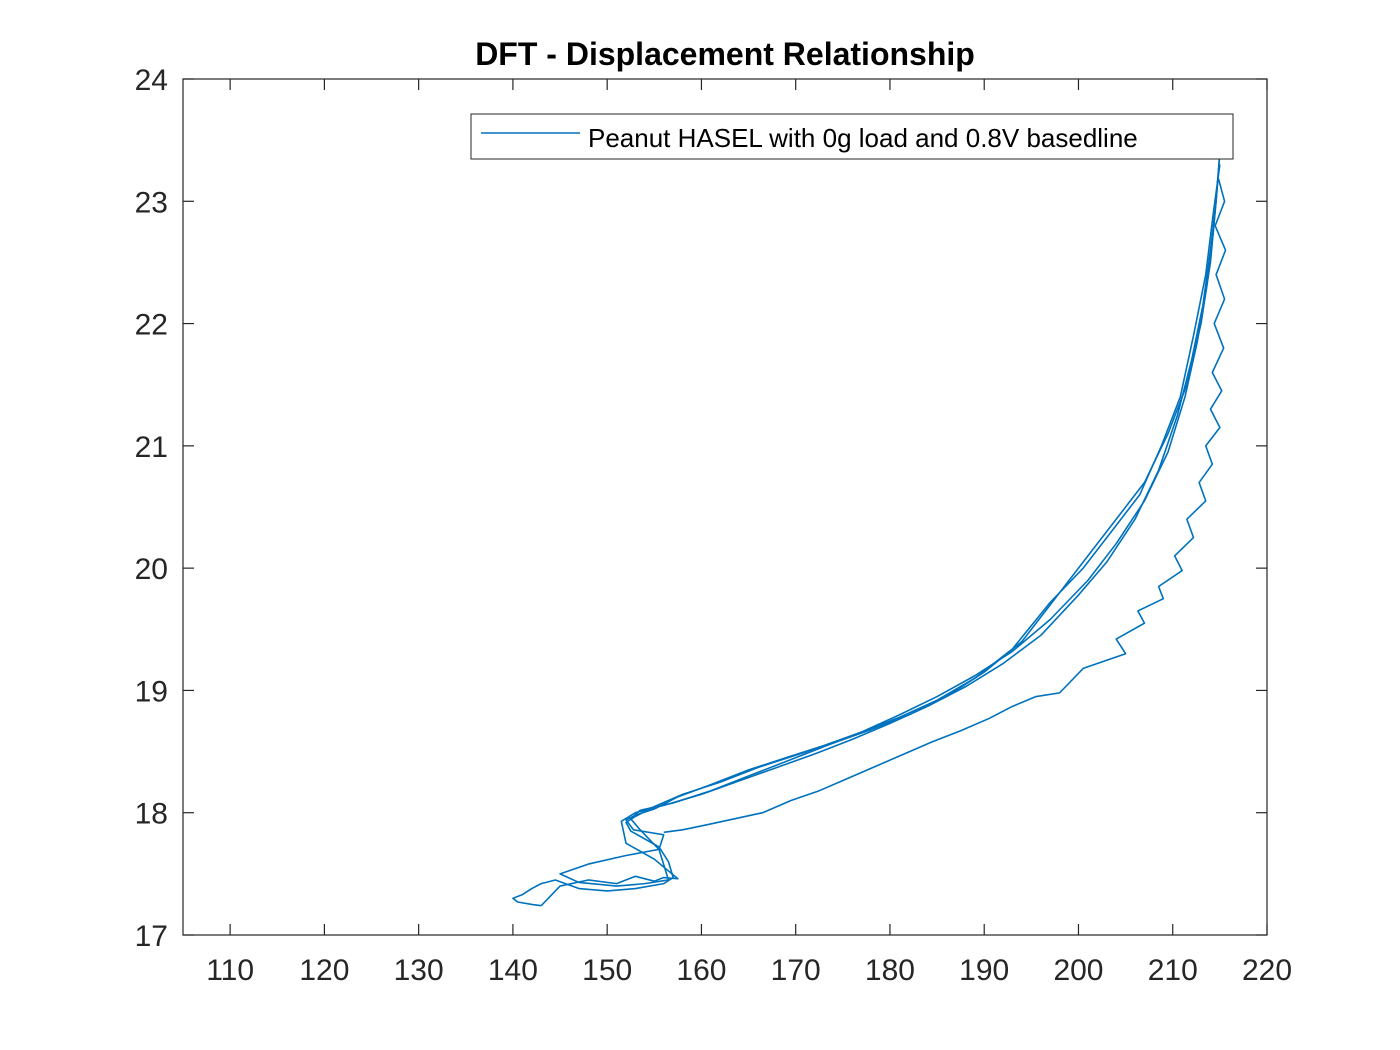  Describe the element at coordinates (1078, 970) in the screenshot. I see `x-tick-label: 200` at that location.